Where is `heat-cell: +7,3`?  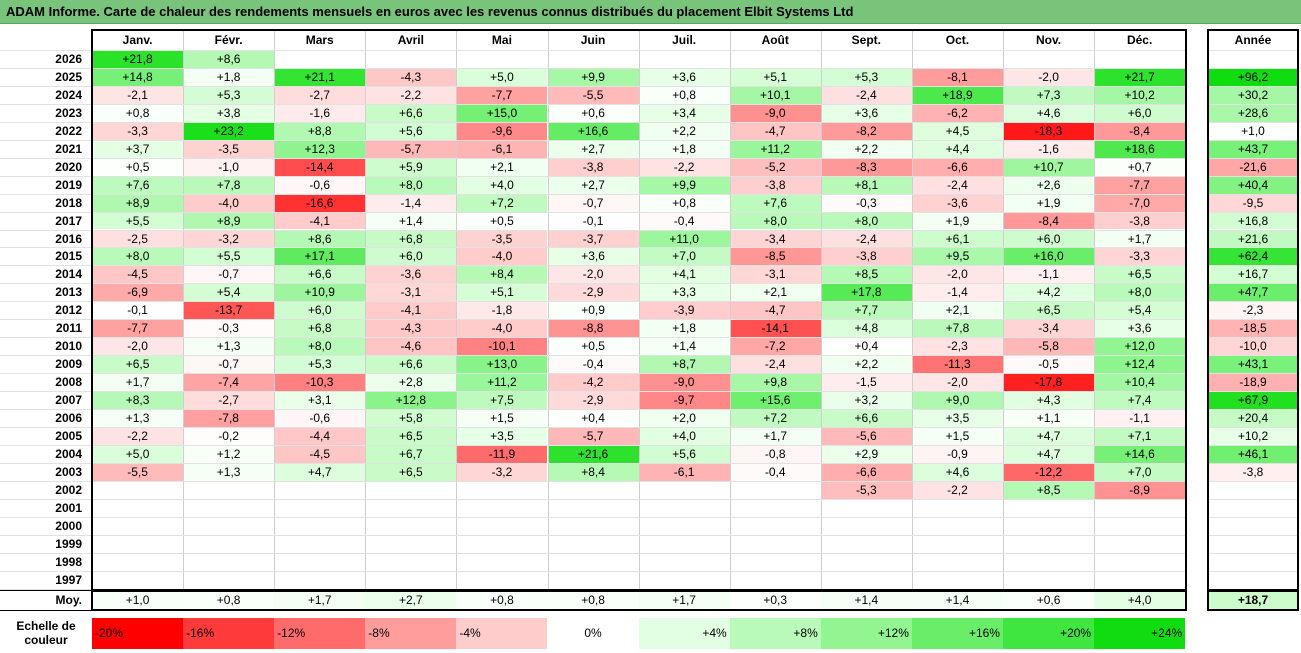
heat-cell: +7,3 is located at coordinates (1049, 94).